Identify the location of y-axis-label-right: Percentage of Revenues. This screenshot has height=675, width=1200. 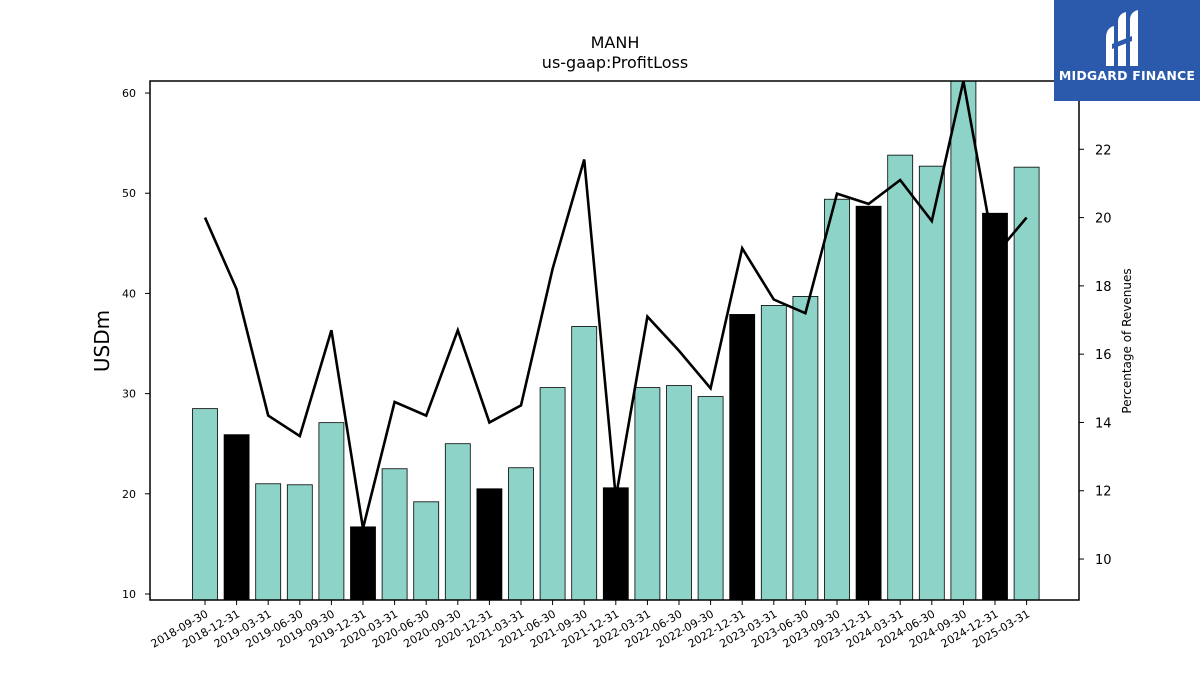
(1127, 340).